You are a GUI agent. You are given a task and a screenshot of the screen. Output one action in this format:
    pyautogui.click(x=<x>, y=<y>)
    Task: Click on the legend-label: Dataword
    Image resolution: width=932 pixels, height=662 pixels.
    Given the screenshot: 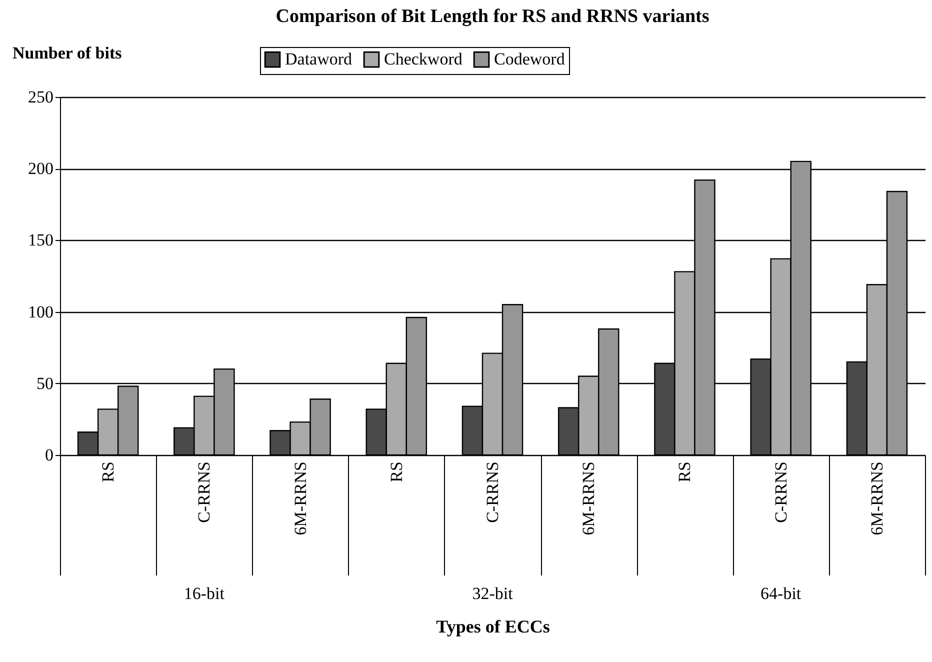 What is the action you would take?
    pyautogui.click(x=319, y=59)
    